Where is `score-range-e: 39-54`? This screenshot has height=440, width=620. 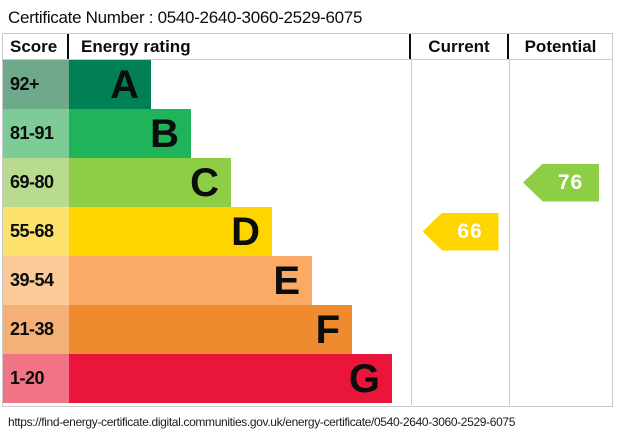 score-range-e: 39-54 is located at coordinates (36, 280).